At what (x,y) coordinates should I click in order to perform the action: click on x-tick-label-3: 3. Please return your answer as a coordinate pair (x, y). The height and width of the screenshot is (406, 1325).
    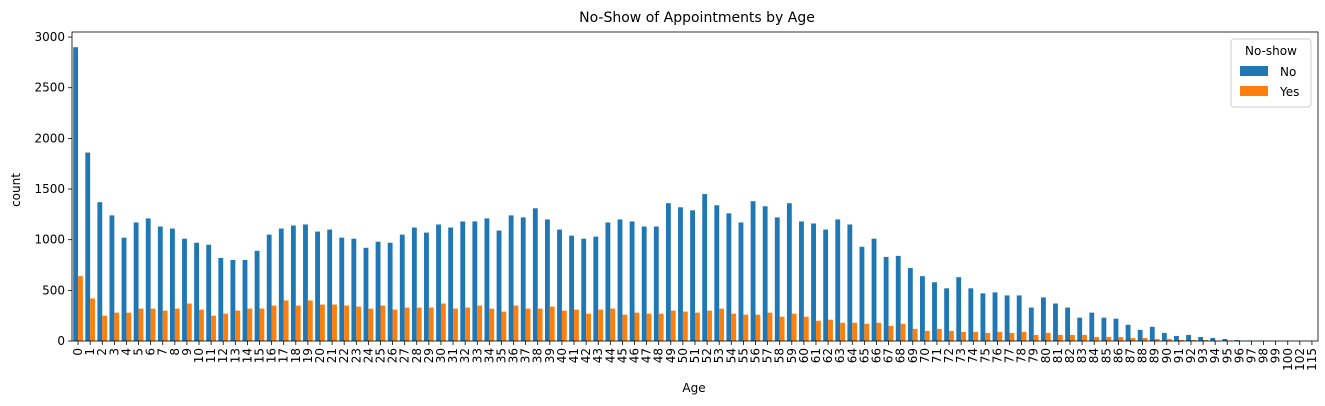
    Looking at the image, I should click on (114, 352).